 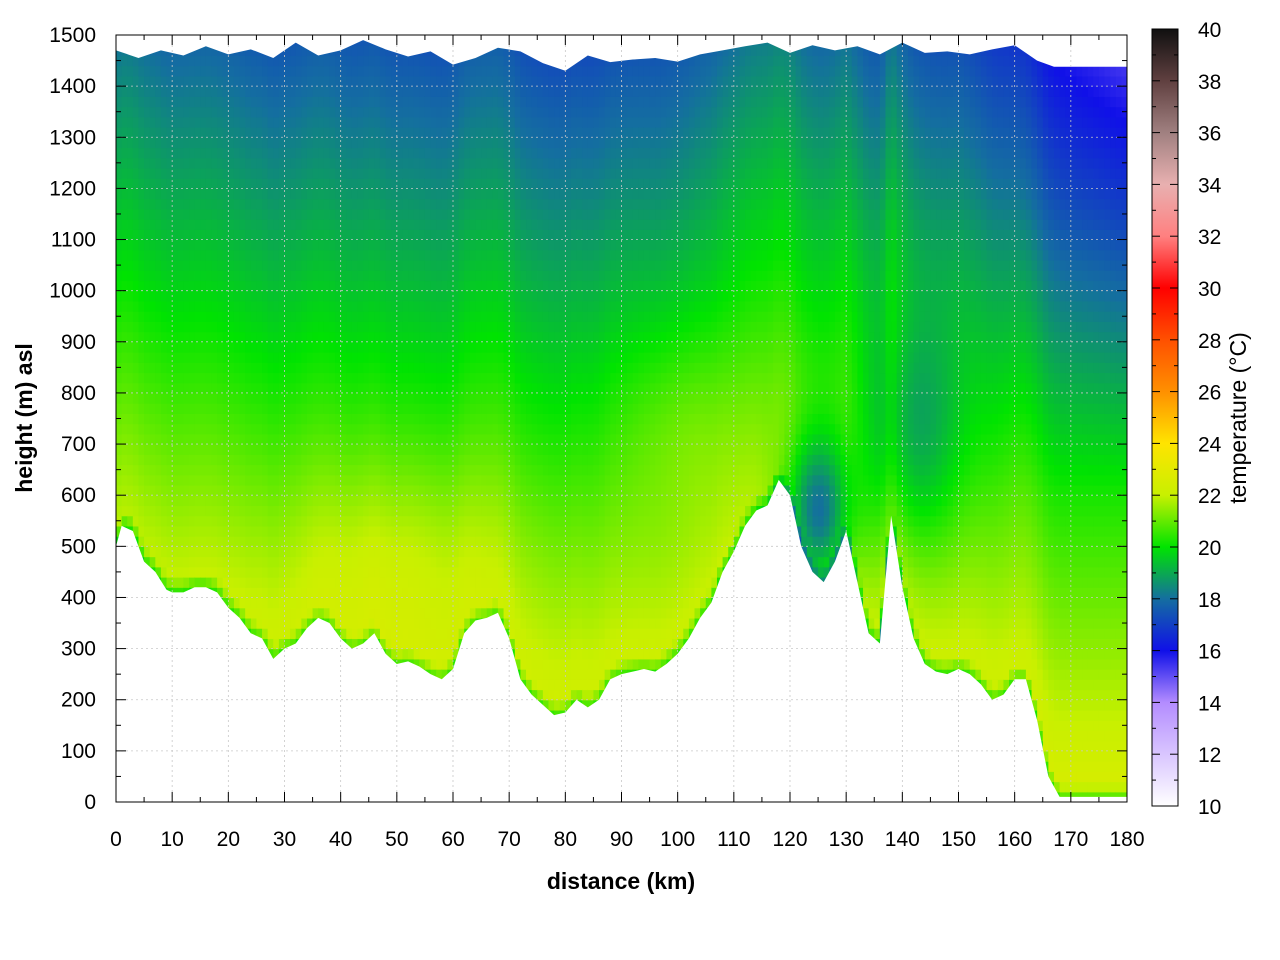 What do you see at coordinates (396, 839) in the screenshot?
I see `x-tick-label: 50` at bounding box center [396, 839].